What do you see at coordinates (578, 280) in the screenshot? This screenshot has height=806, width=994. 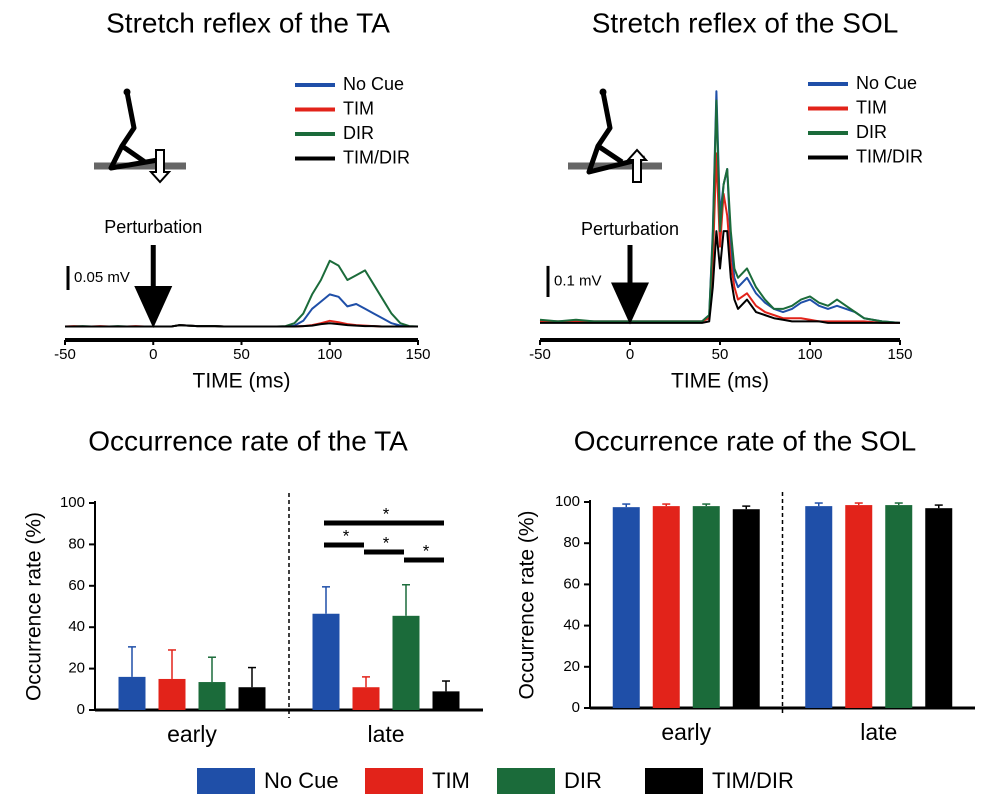 I see `scale-bar-label: 0.1 mV` at bounding box center [578, 280].